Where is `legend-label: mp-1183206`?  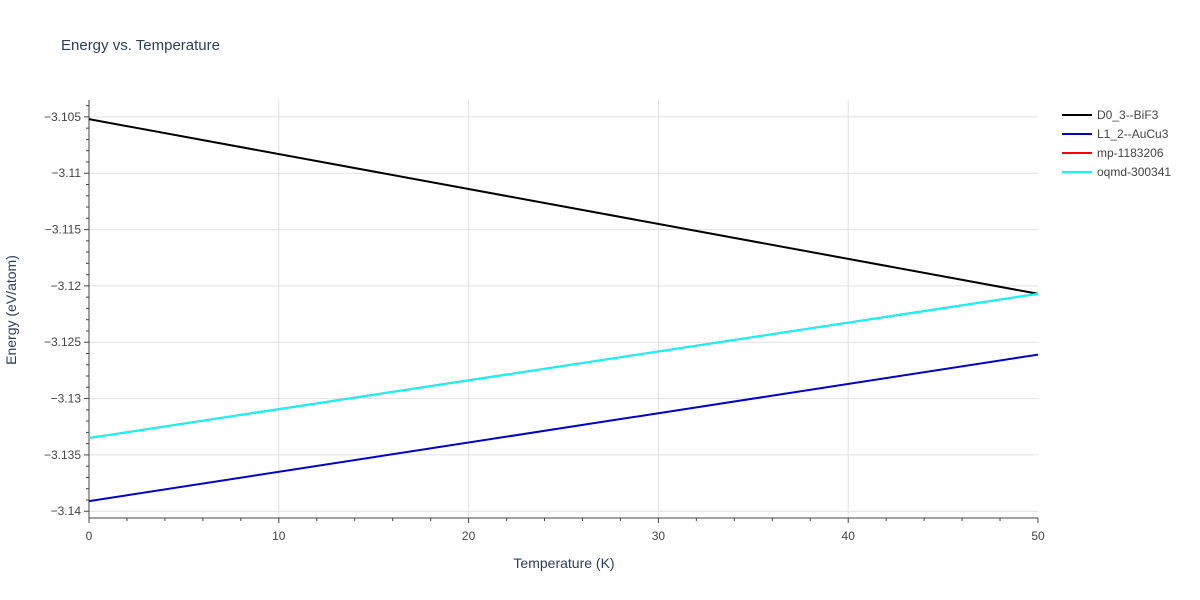 legend-label: mp-1183206 is located at coordinates (1130, 153).